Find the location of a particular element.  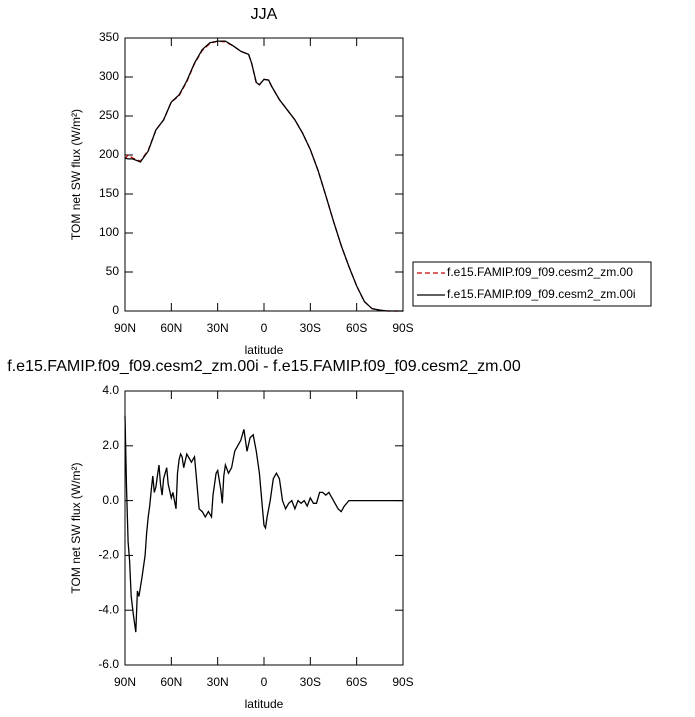

y-tick-label: 200 is located at coordinates (109, 154).